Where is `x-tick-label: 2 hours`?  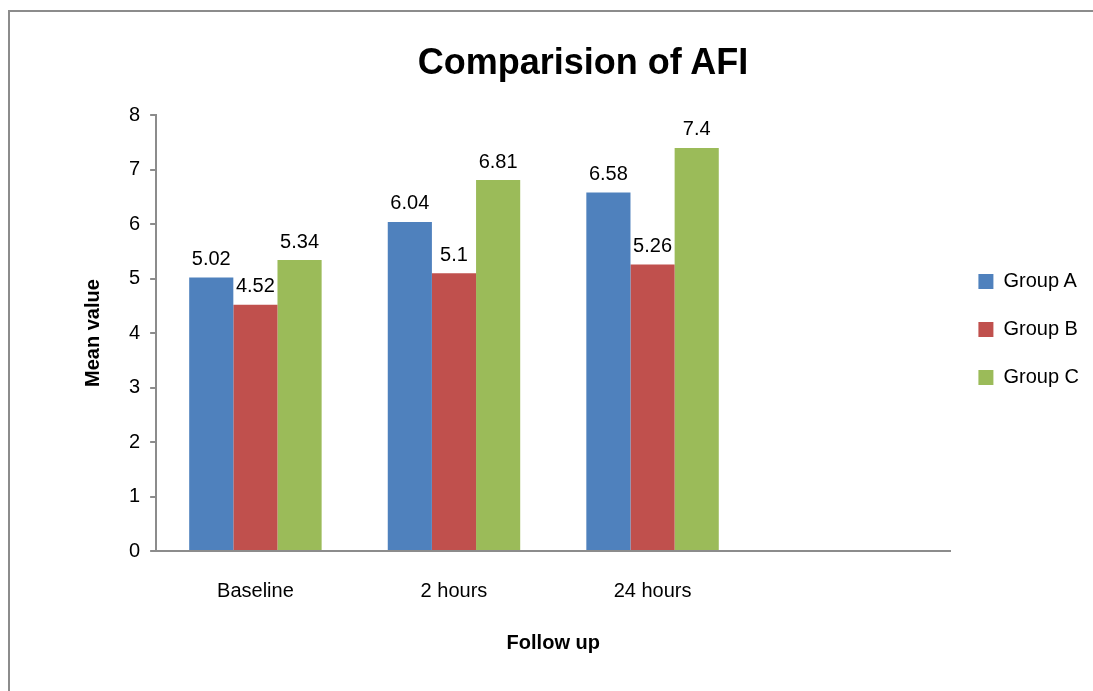
x-tick-label: 2 hours is located at coordinates (454, 589).